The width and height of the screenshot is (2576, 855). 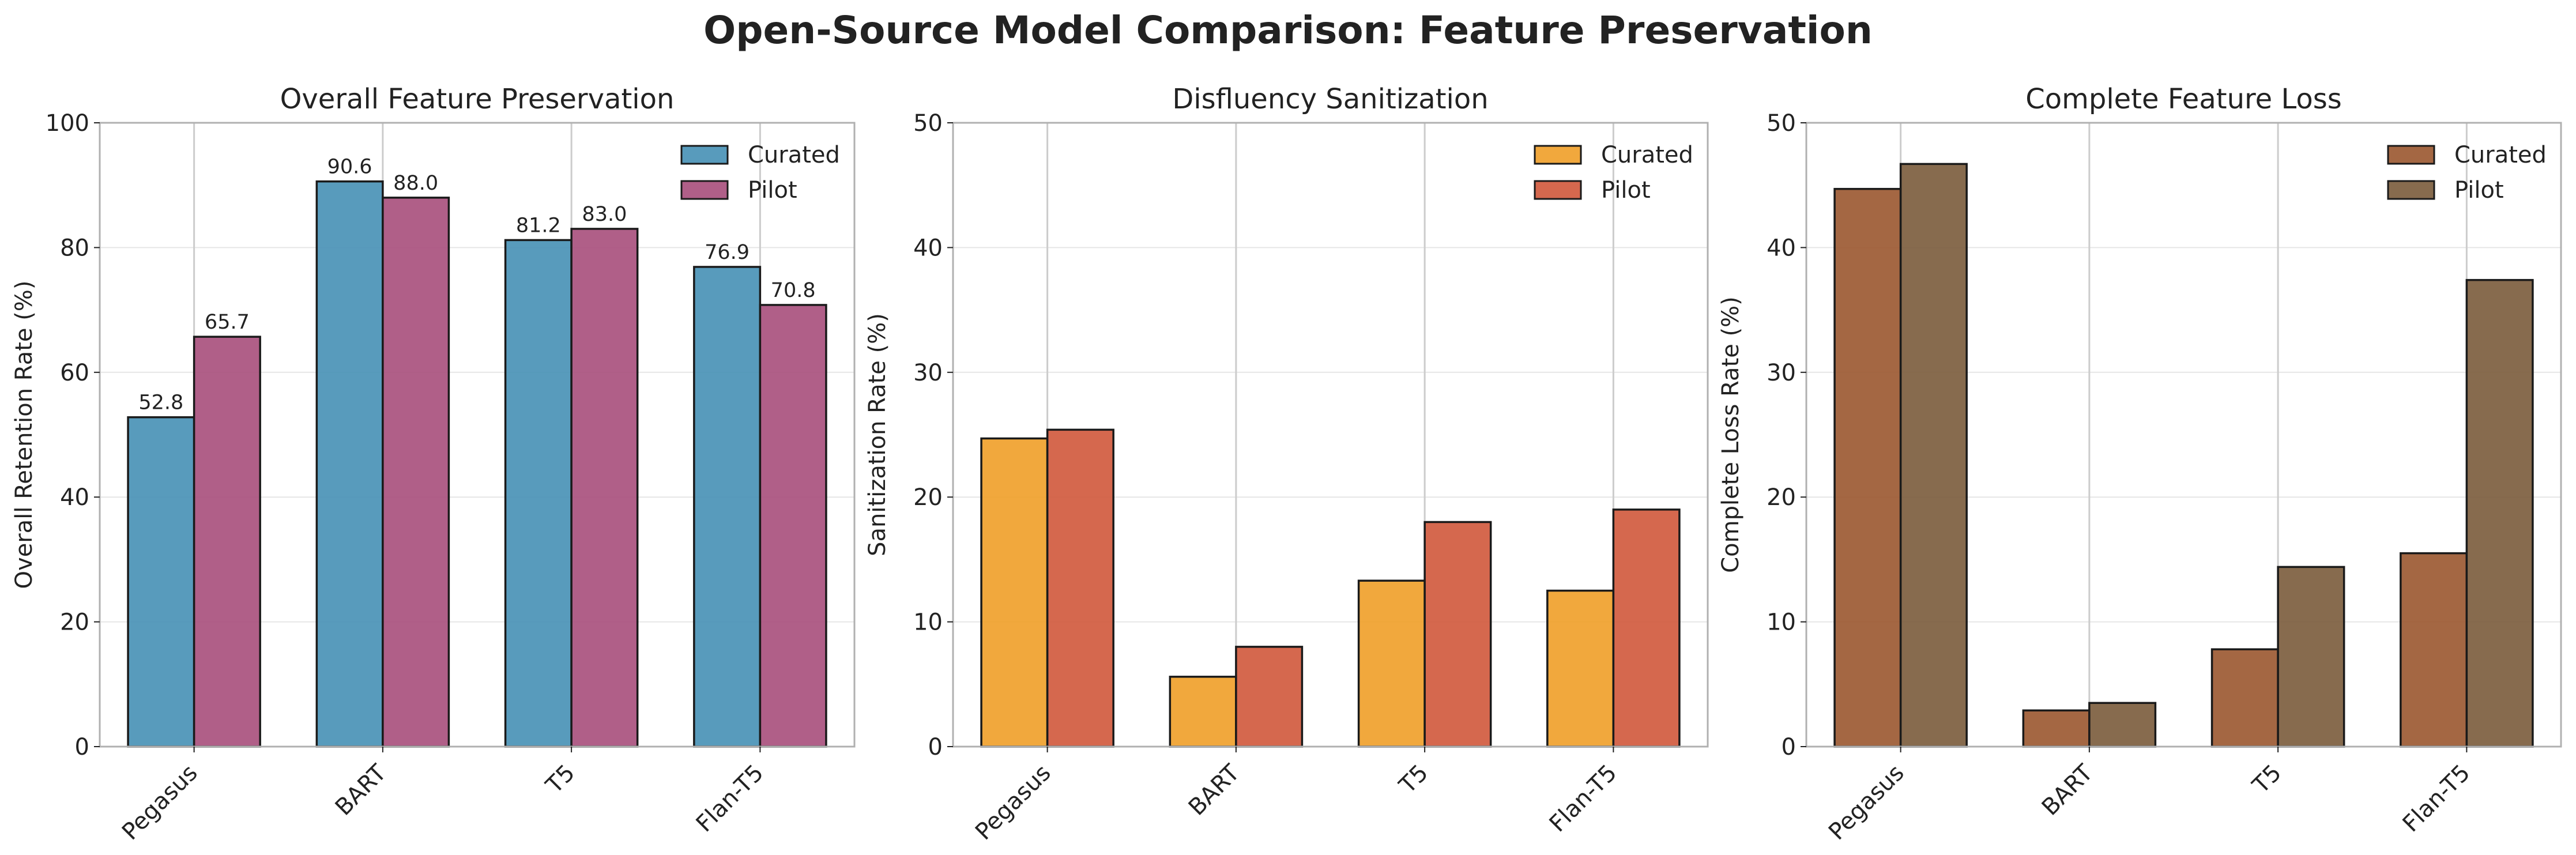 What do you see at coordinates (1626, 190) in the screenshot?
I see `chart1-legend-label-pilot: Pilot` at bounding box center [1626, 190].